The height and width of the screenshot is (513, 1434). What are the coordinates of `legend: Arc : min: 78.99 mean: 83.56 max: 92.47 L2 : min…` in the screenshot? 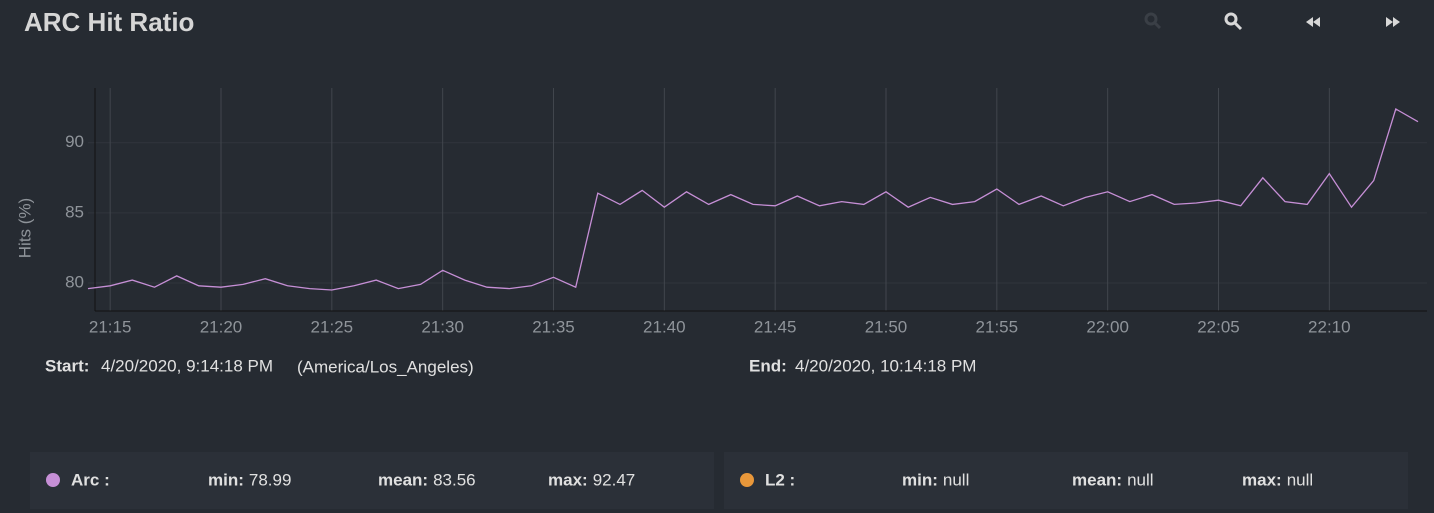 It's located at (719, 480).